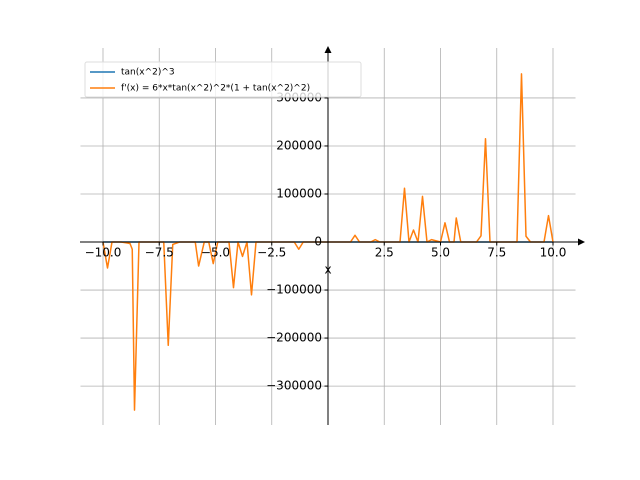 The image size is (640, 480). What do you see at coordinates (299, 145) in the screenshot?
I see `y-tick-label: 200000` at bounding box center [299, 145].